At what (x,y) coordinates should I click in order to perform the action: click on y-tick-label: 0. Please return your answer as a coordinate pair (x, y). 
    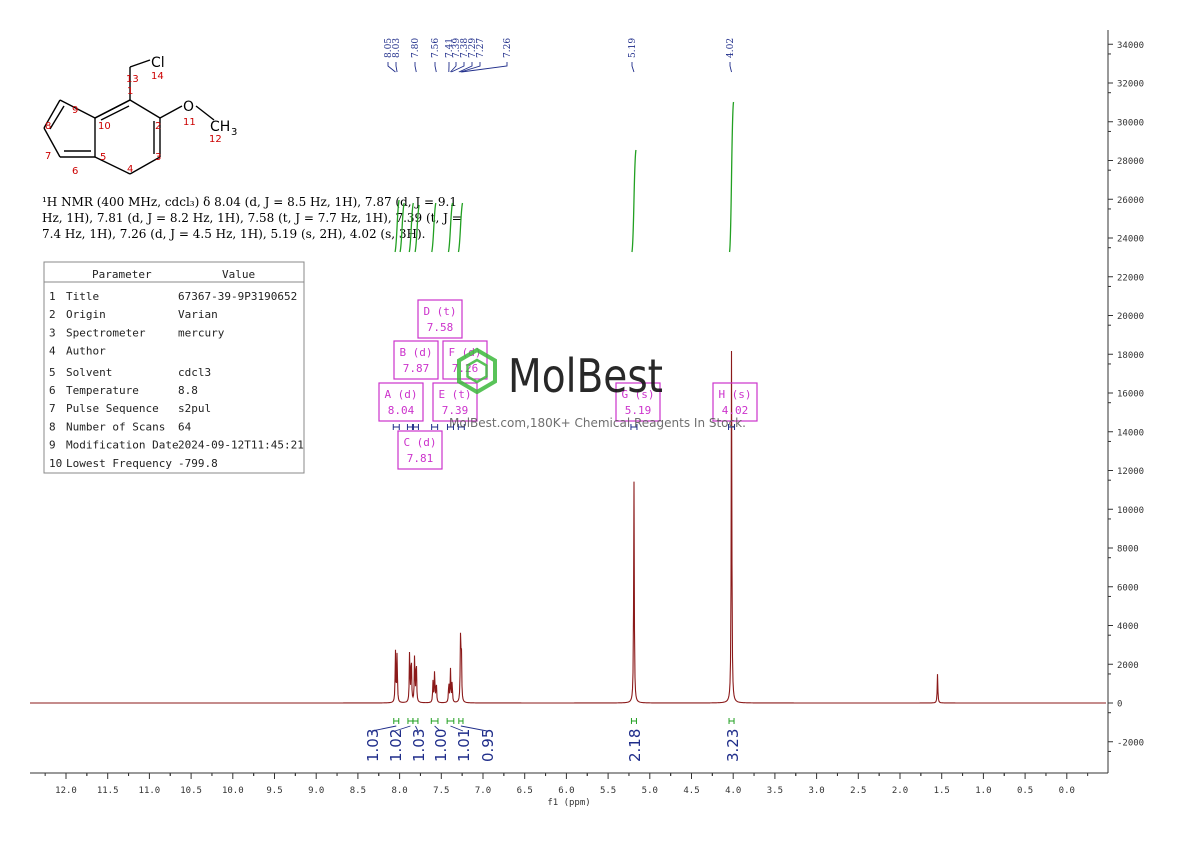
    Looking at the image, I should click on (1119, 705).